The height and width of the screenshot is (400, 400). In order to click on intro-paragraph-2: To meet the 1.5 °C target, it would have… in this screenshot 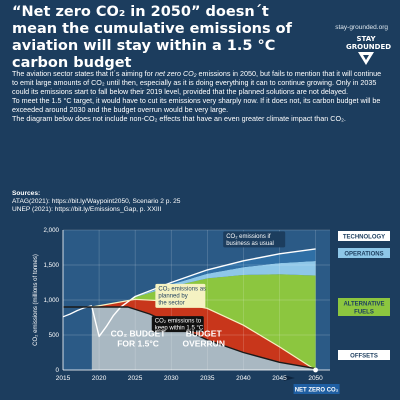, I will do `click(196, 104)`.